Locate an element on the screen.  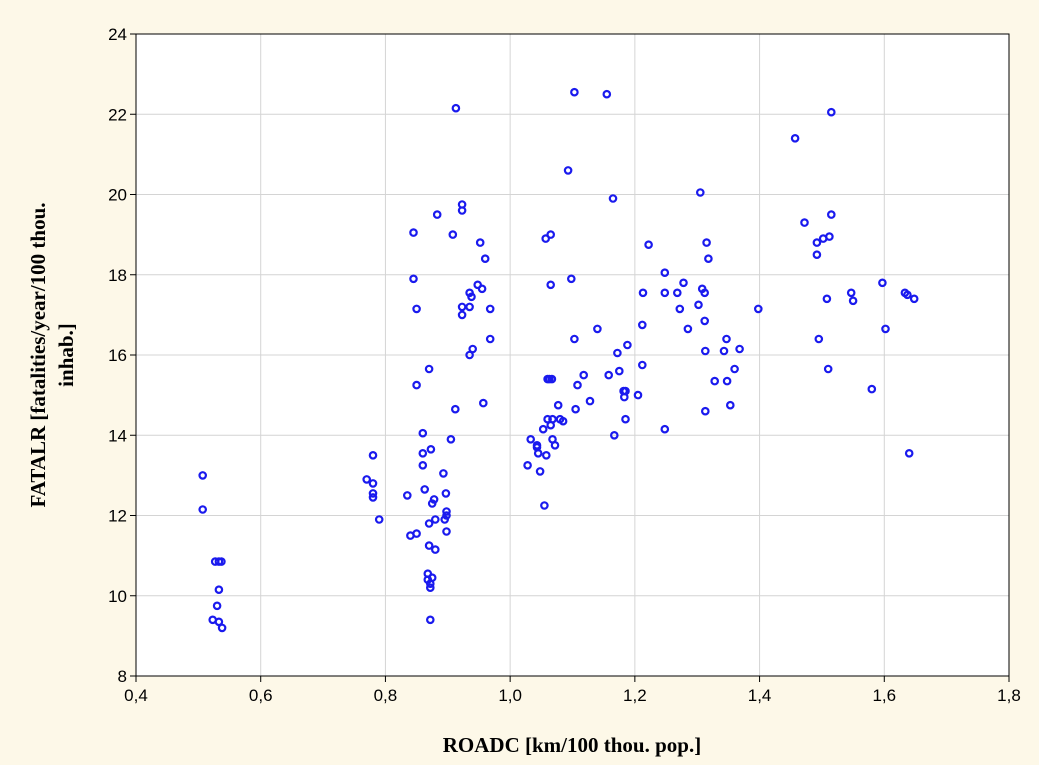
y-tick-label: 14 is located at coordinates (117, 435).